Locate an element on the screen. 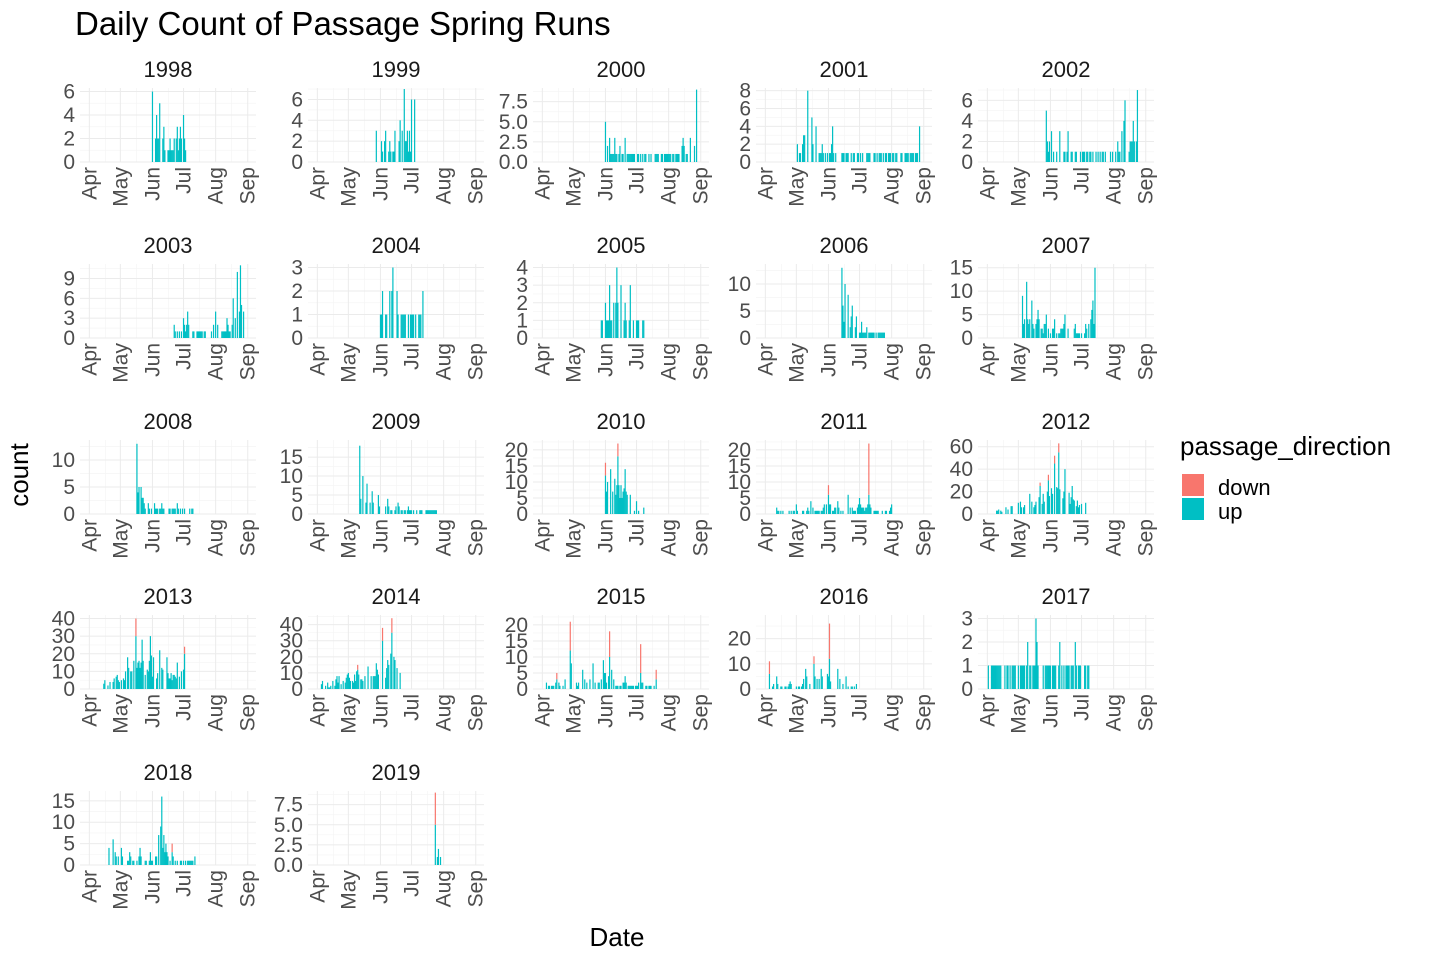 The height and width of the screenshot is (960, 1440). y-tick-label: 10 is located at coordinates (63, 822).